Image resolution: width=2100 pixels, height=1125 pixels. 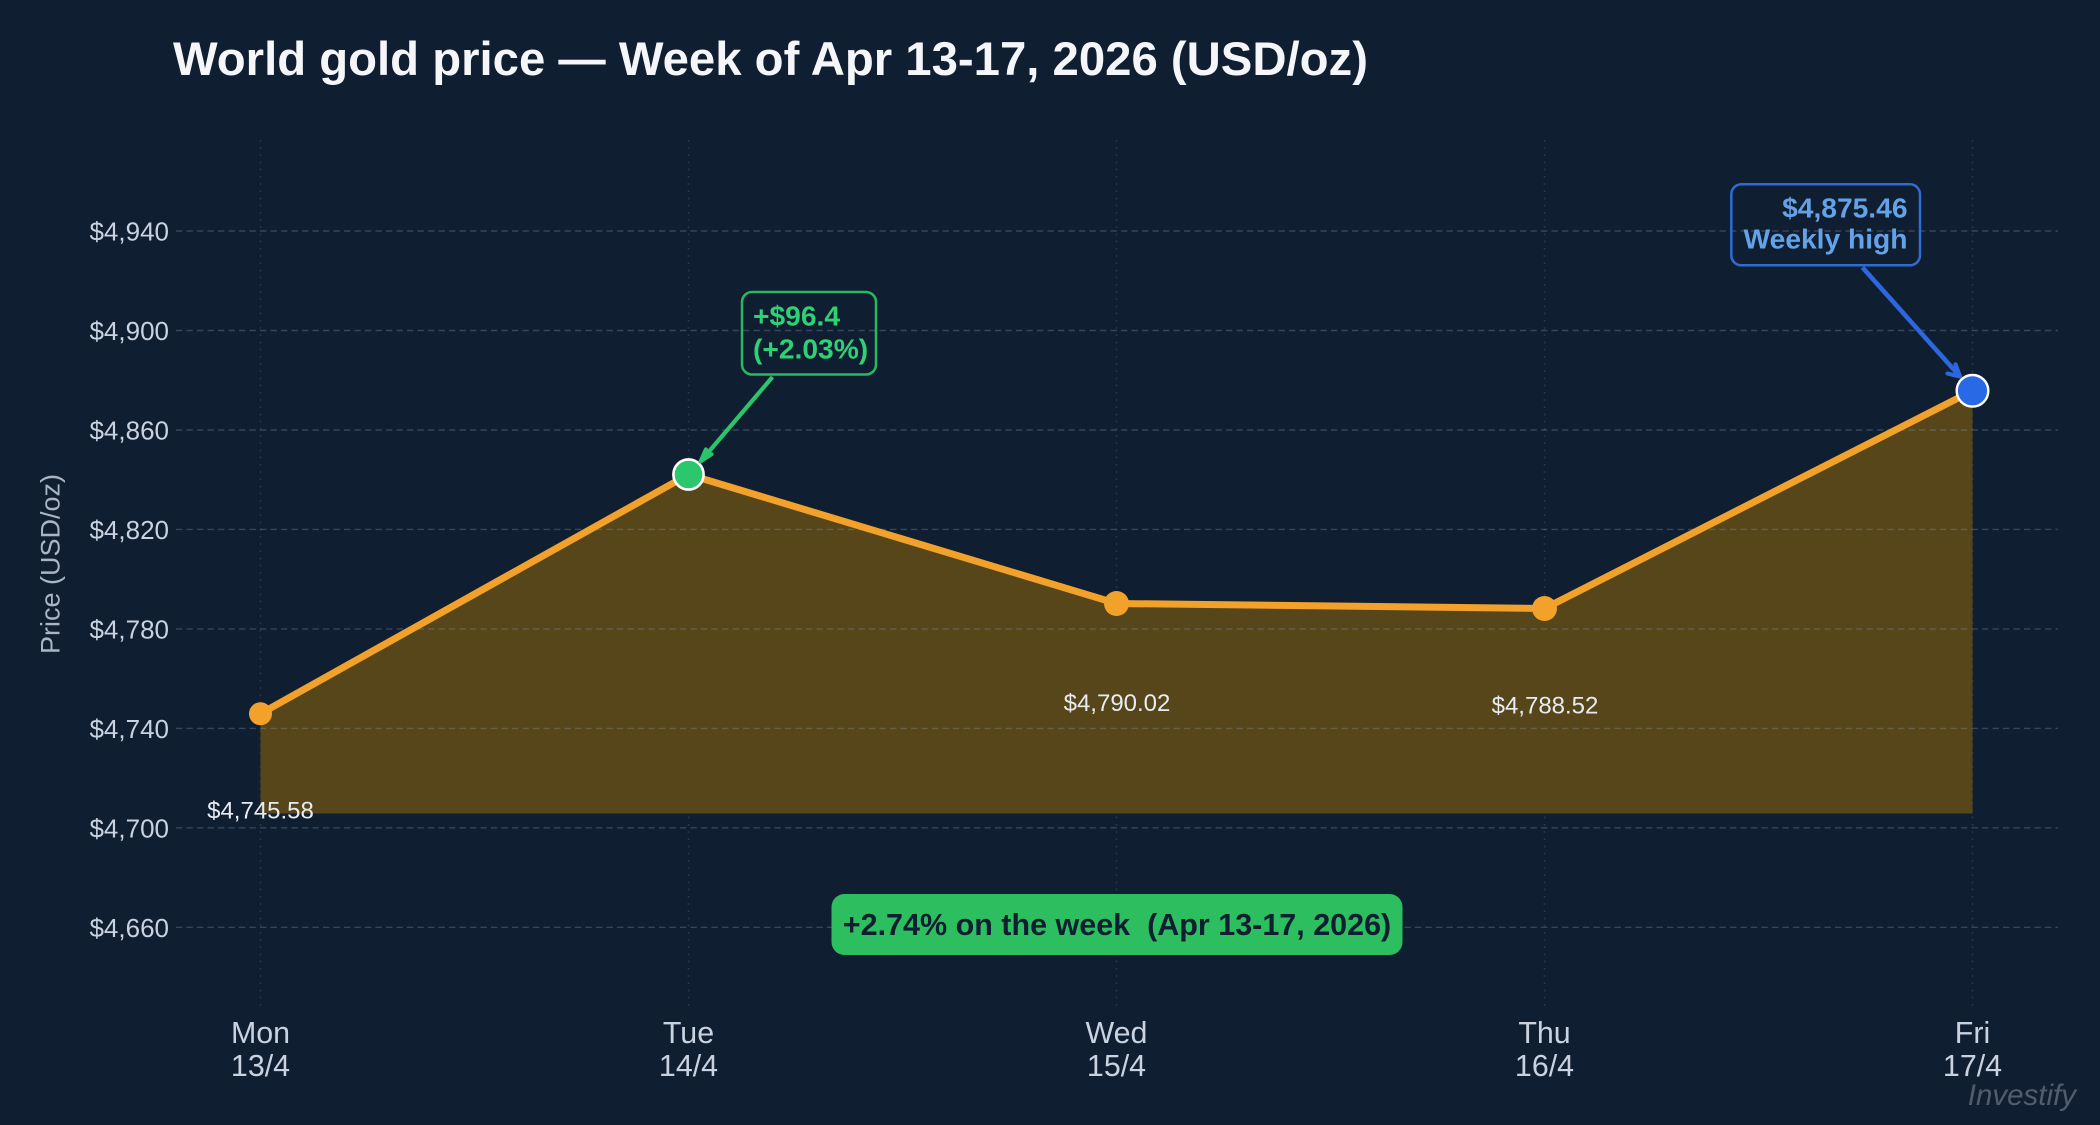 I want to click on svg-text: $4,740, so click(x=129, y=729).